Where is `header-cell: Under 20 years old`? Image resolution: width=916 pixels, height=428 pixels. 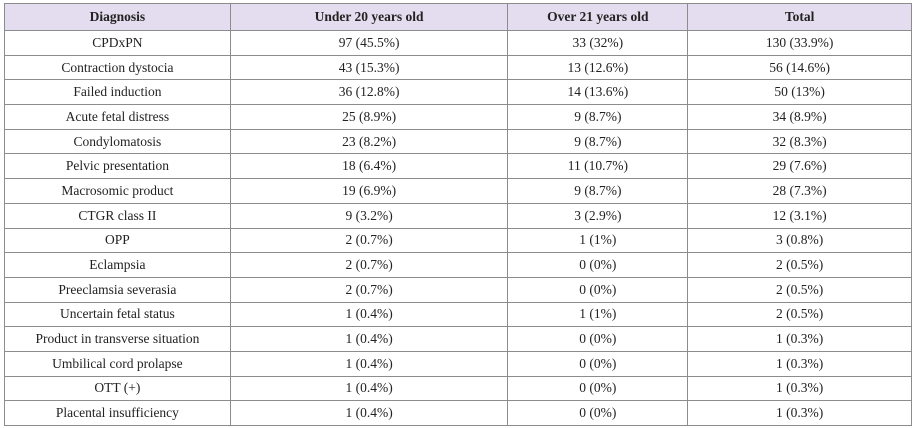
header-cell: Under 20 years old is located at coordinates (369, 17).